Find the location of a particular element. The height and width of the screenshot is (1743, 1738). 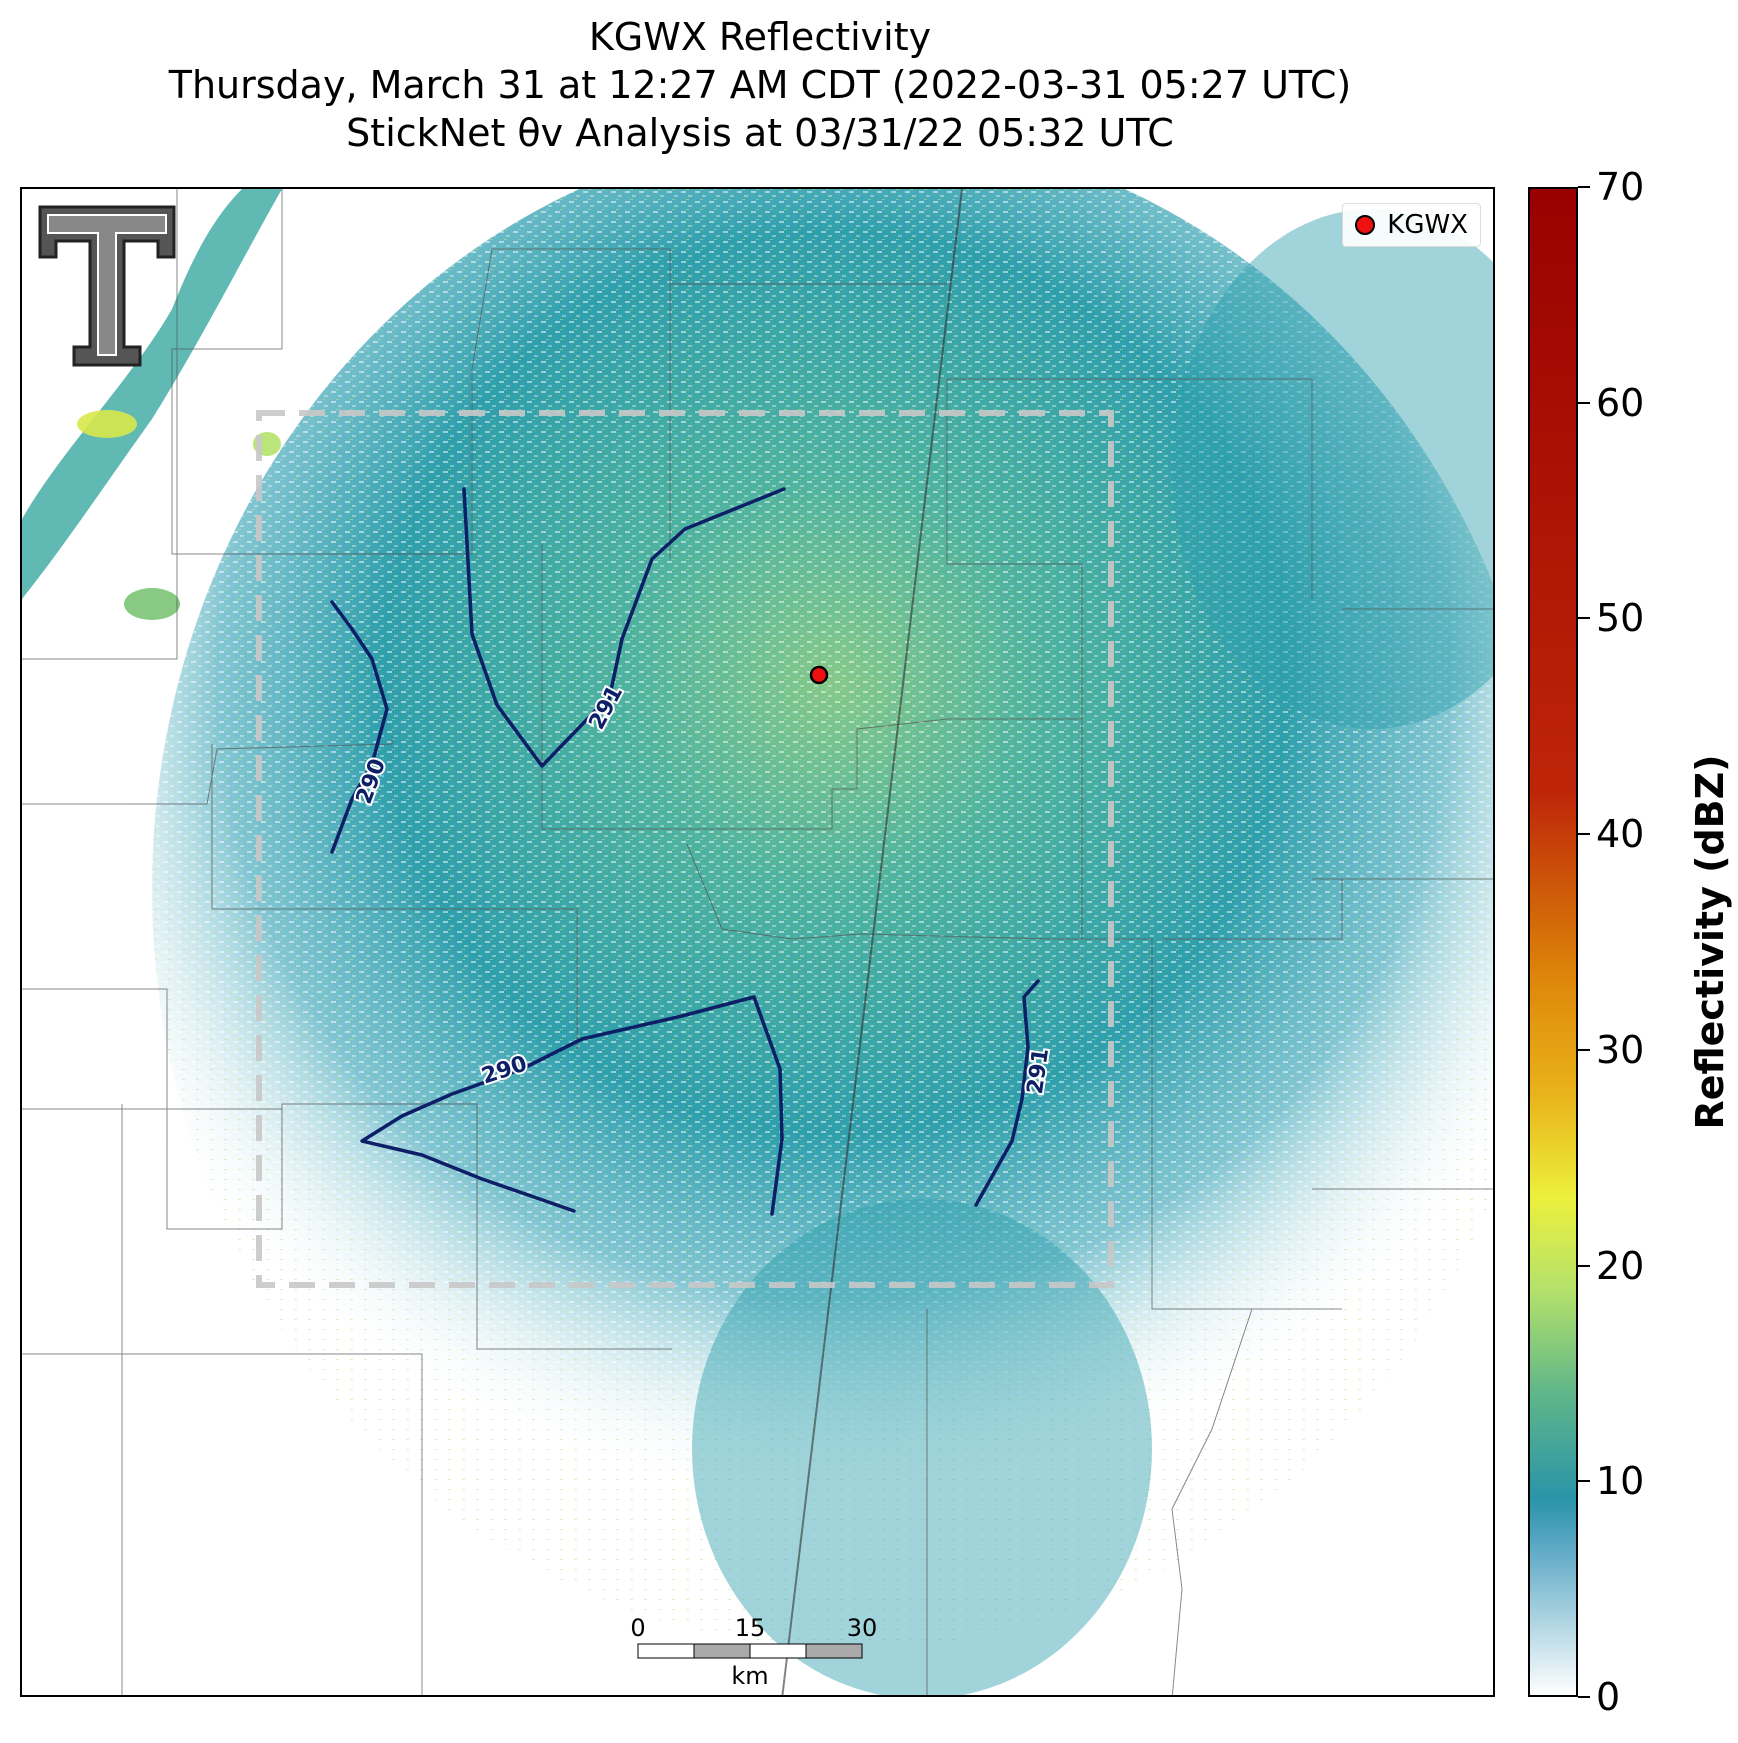

colorbar-tick-label: 30 is located at coordinates (1620, 1049).